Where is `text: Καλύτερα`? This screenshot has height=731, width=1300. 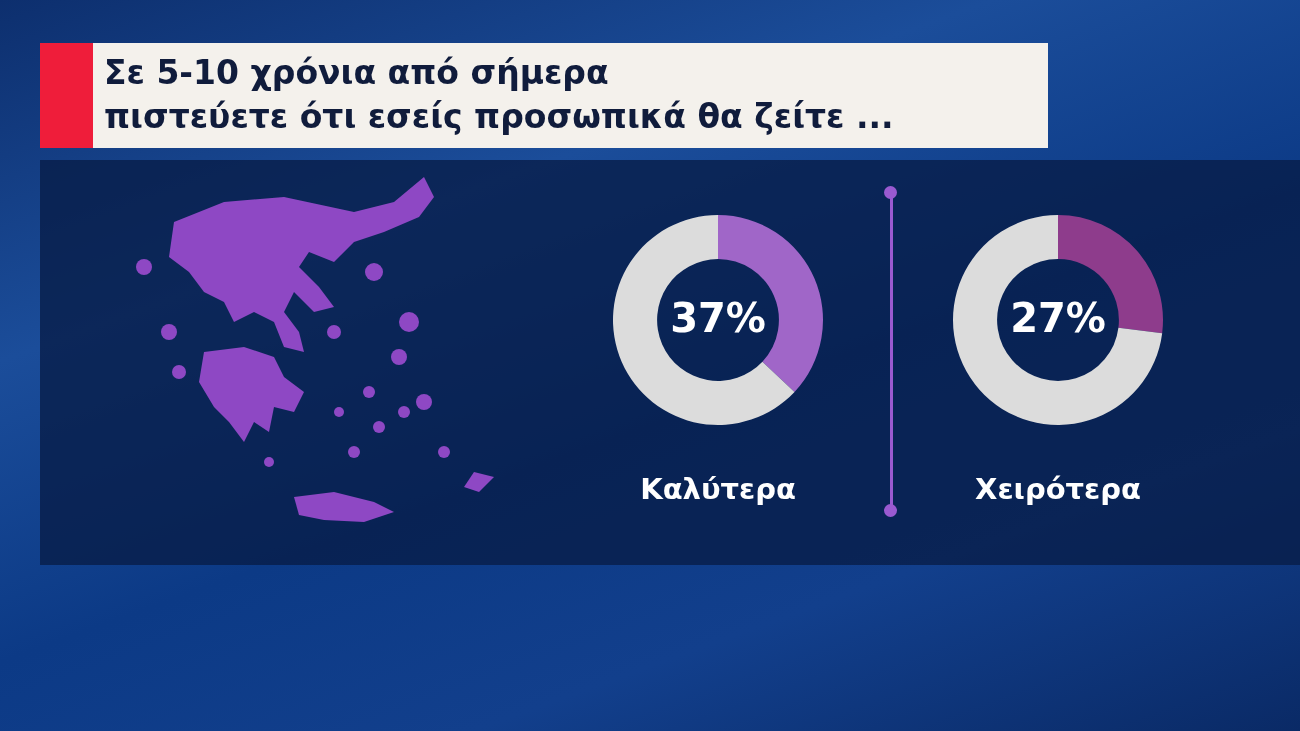 text: Καλύτερα is located at coordinates (718, 489).